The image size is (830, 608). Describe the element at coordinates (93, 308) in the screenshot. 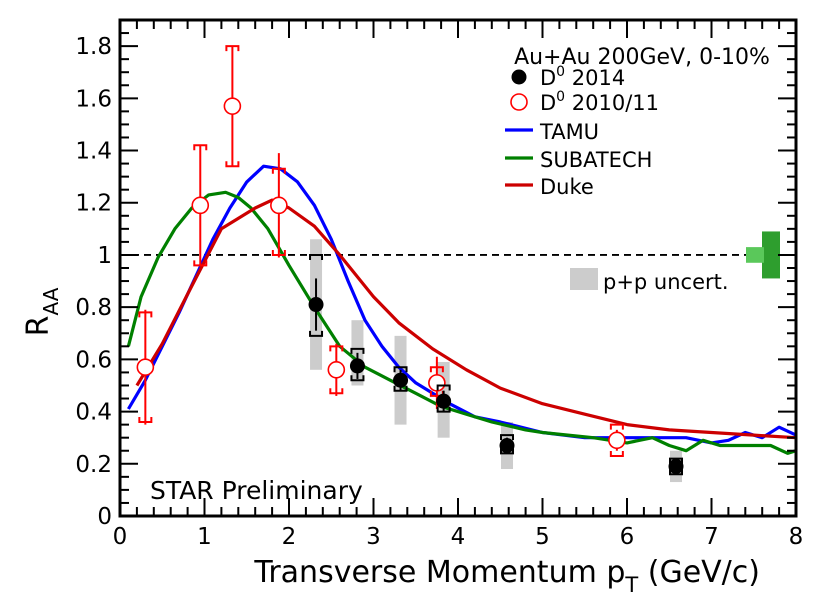

I see `y-tick-label: 0.8` at that location.